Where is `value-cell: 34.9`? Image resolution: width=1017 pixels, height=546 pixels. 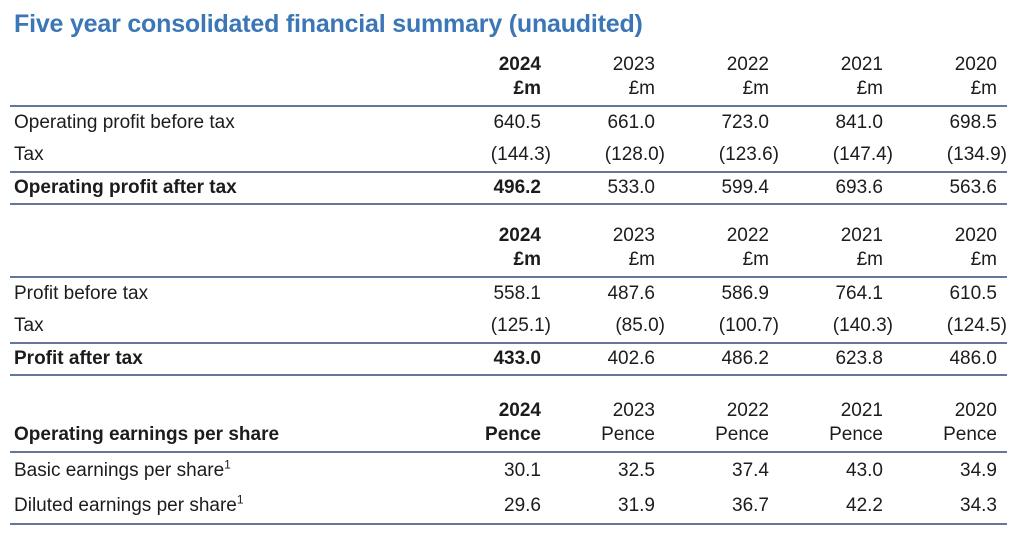 value-cell: 34.9 is located at coordinates (978, 470).